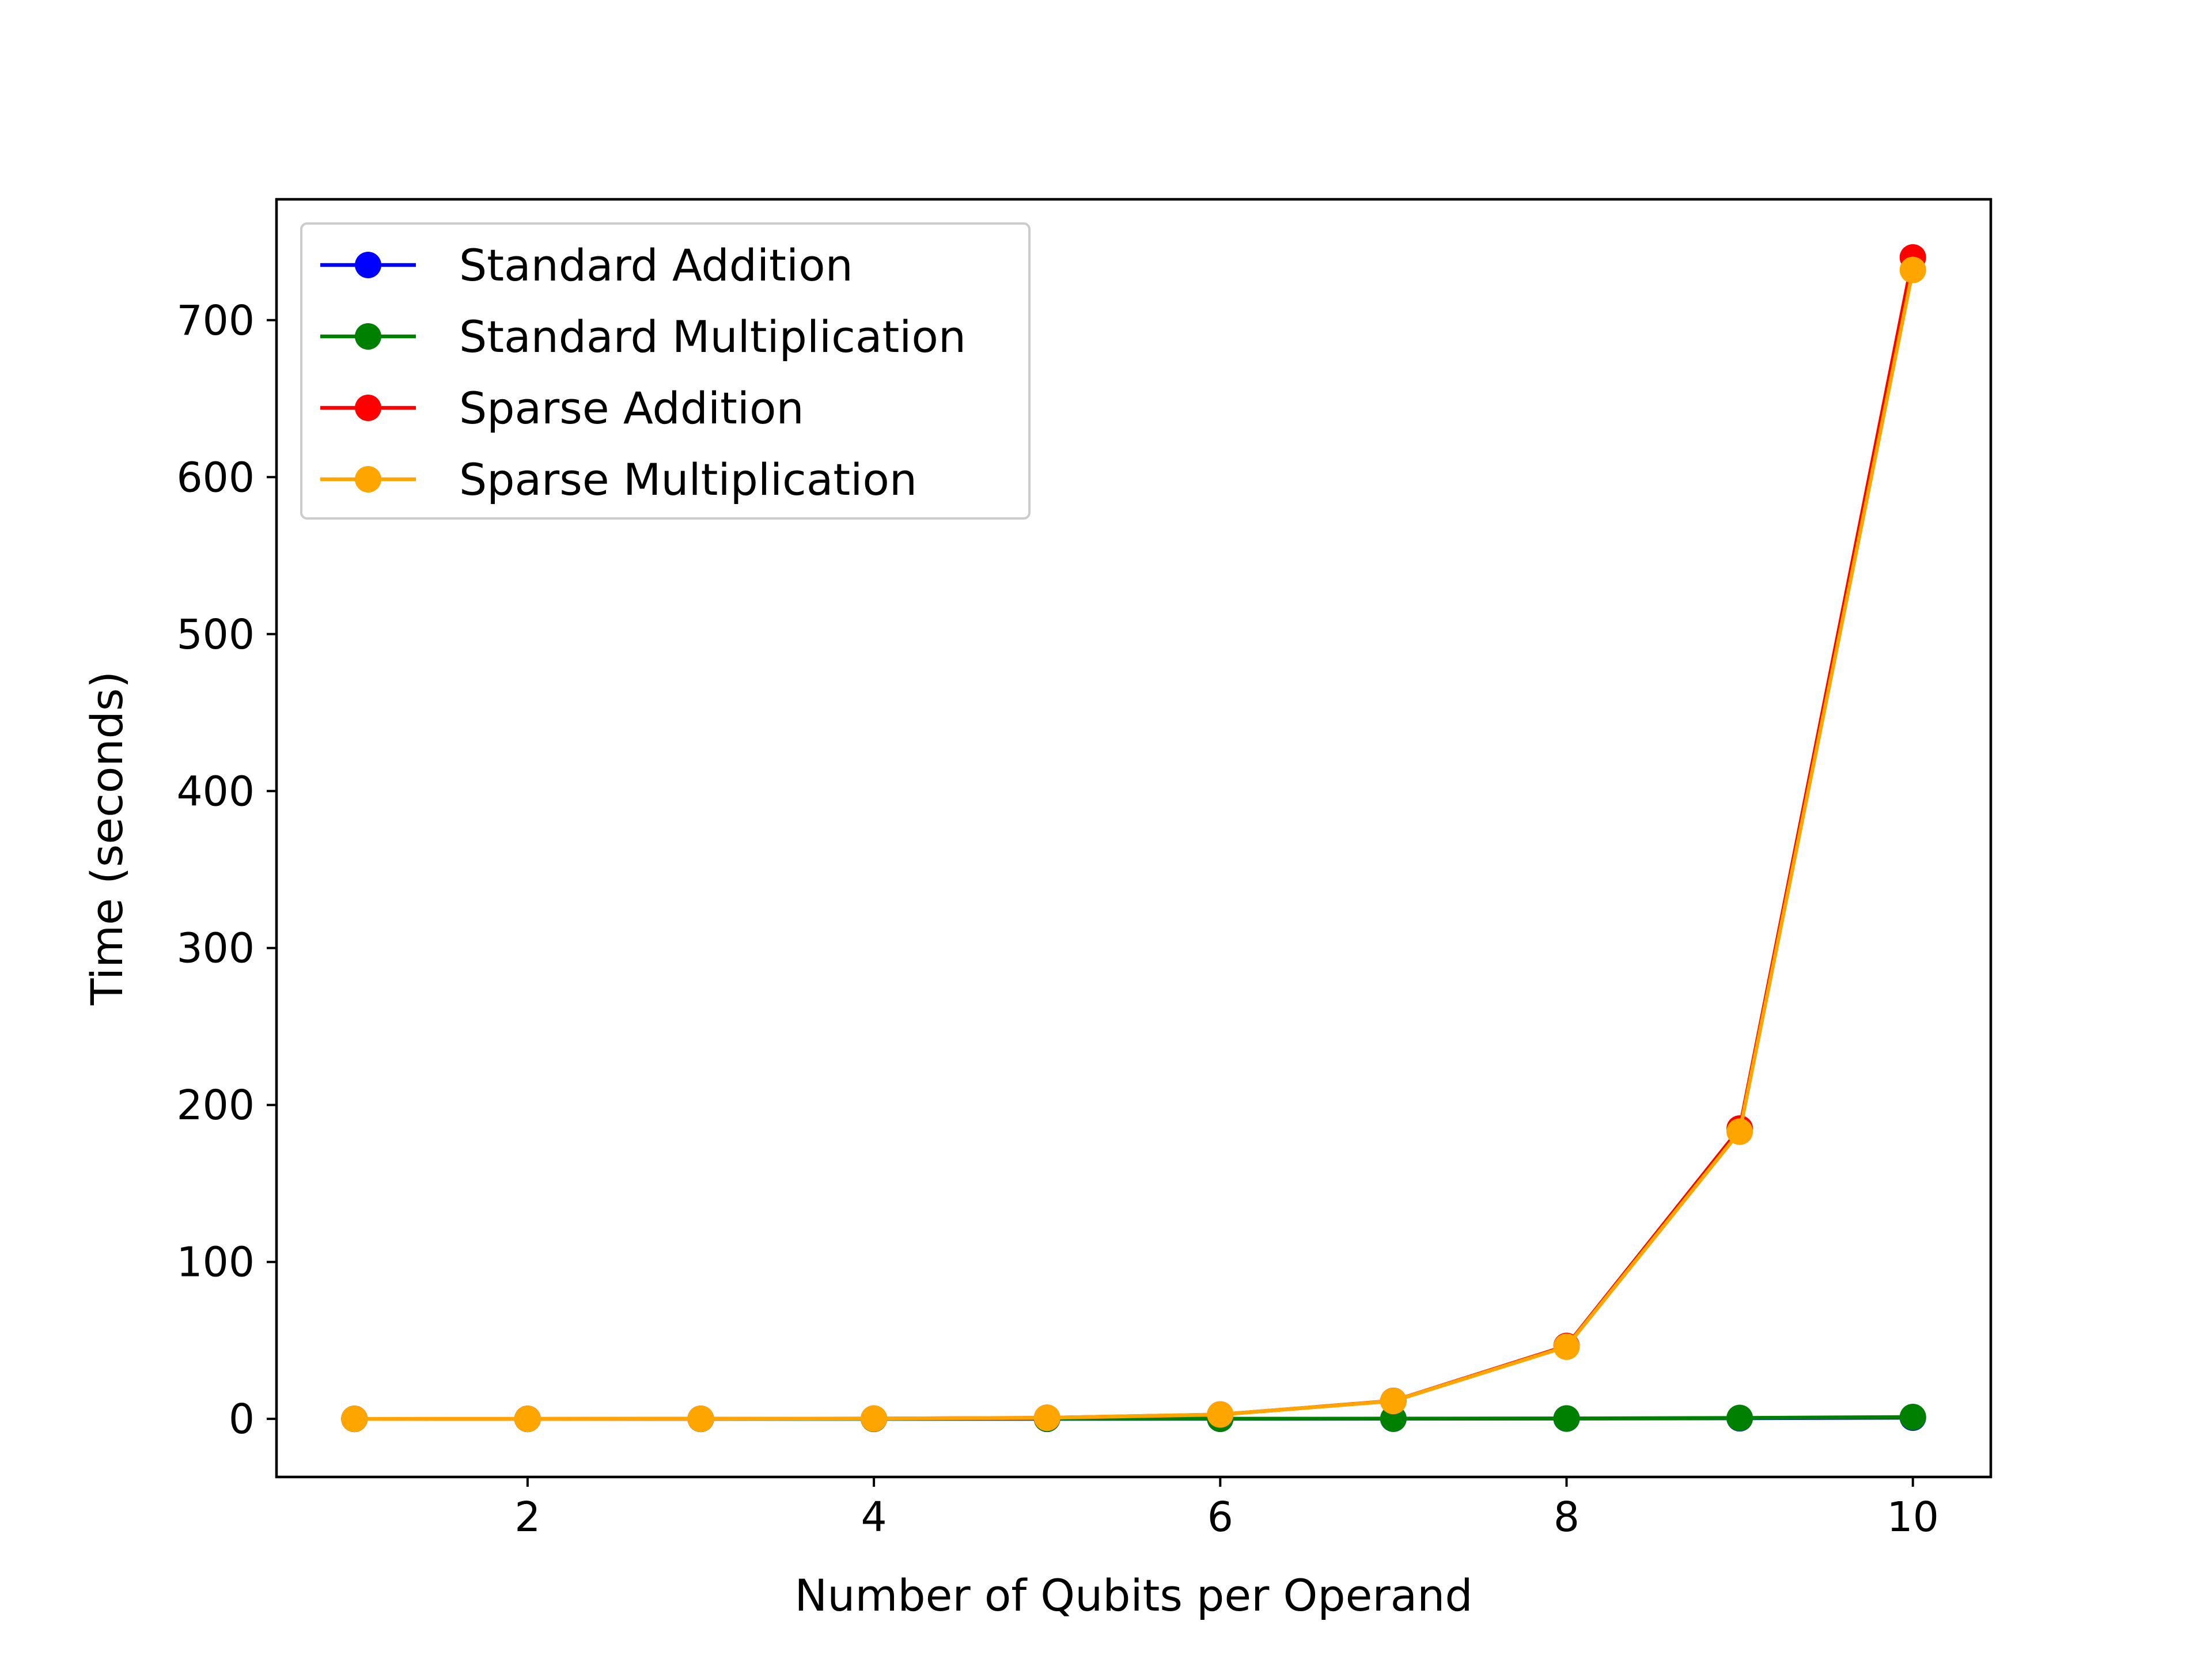 The image size is (2212, 1659). I want to click on y-tick-label: 100, so click(215, 1262).